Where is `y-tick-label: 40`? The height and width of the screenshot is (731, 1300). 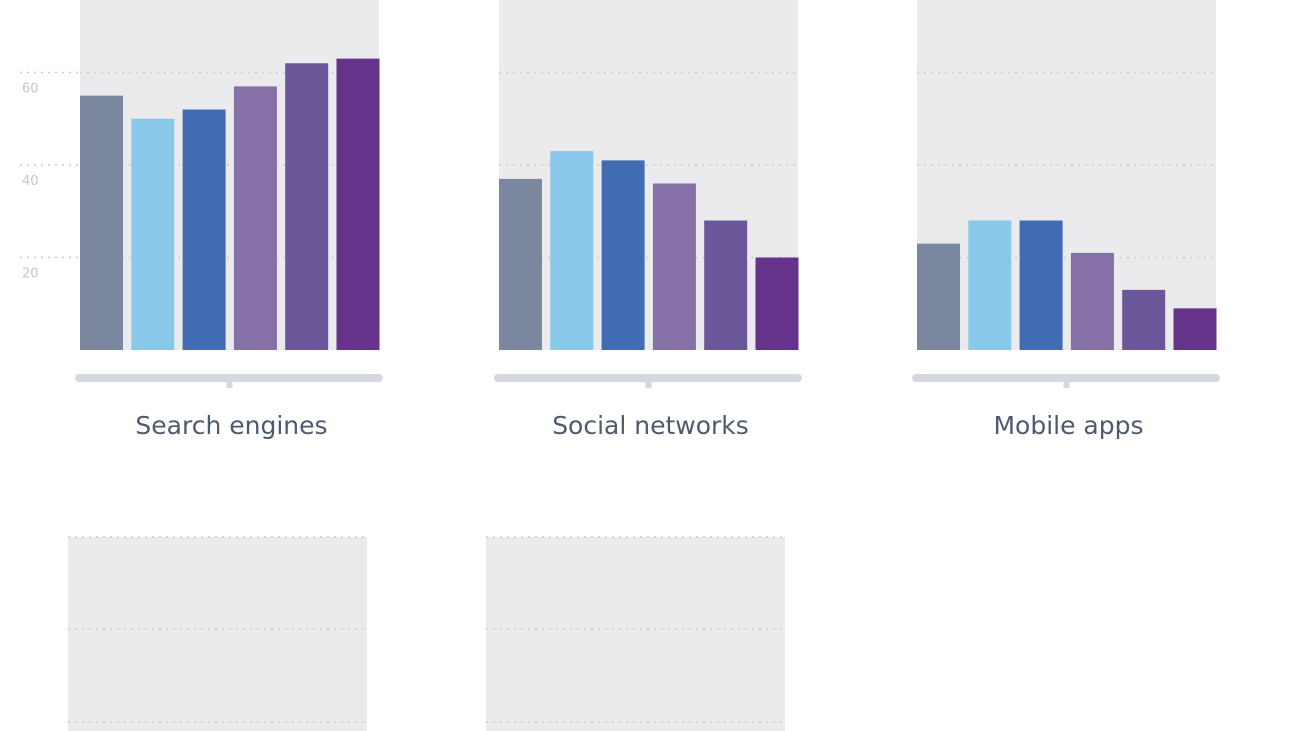
y-tick-label: 40 is located at coordinates (30, 181).